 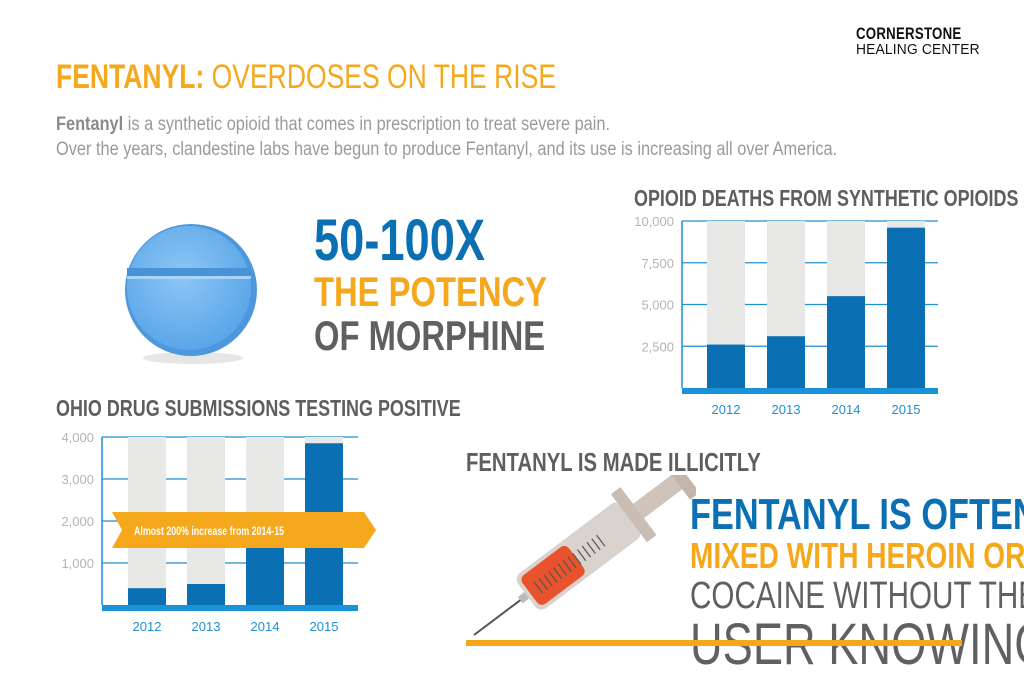 I want to click on bar-2014, so click(x=846, y=342).